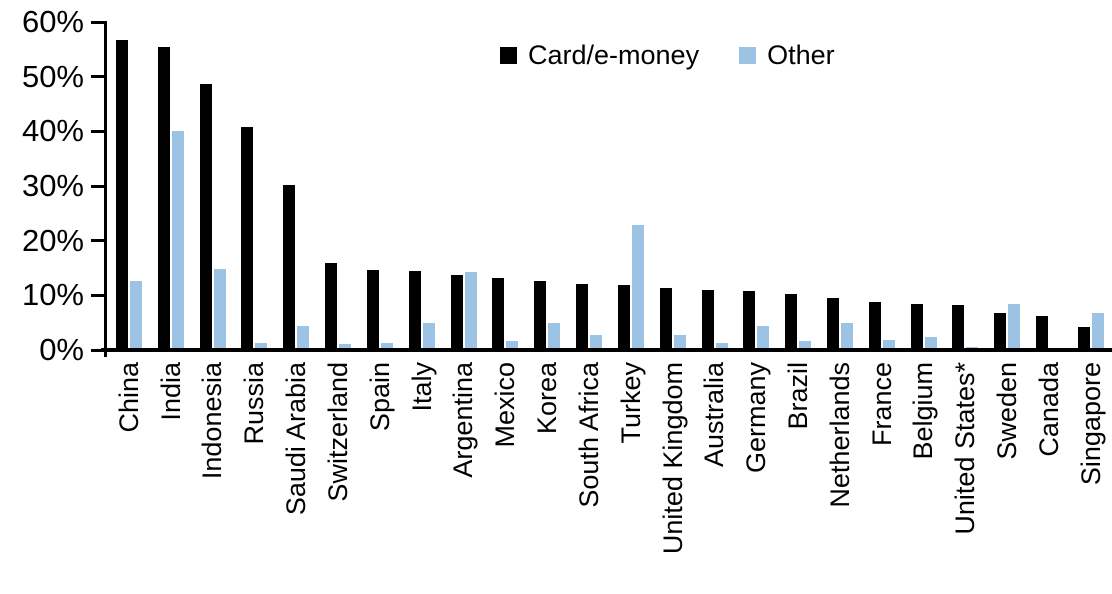  Describe the element at coordinates (254, 174) in the screenshot. I see `bar-group-russia` at that location.